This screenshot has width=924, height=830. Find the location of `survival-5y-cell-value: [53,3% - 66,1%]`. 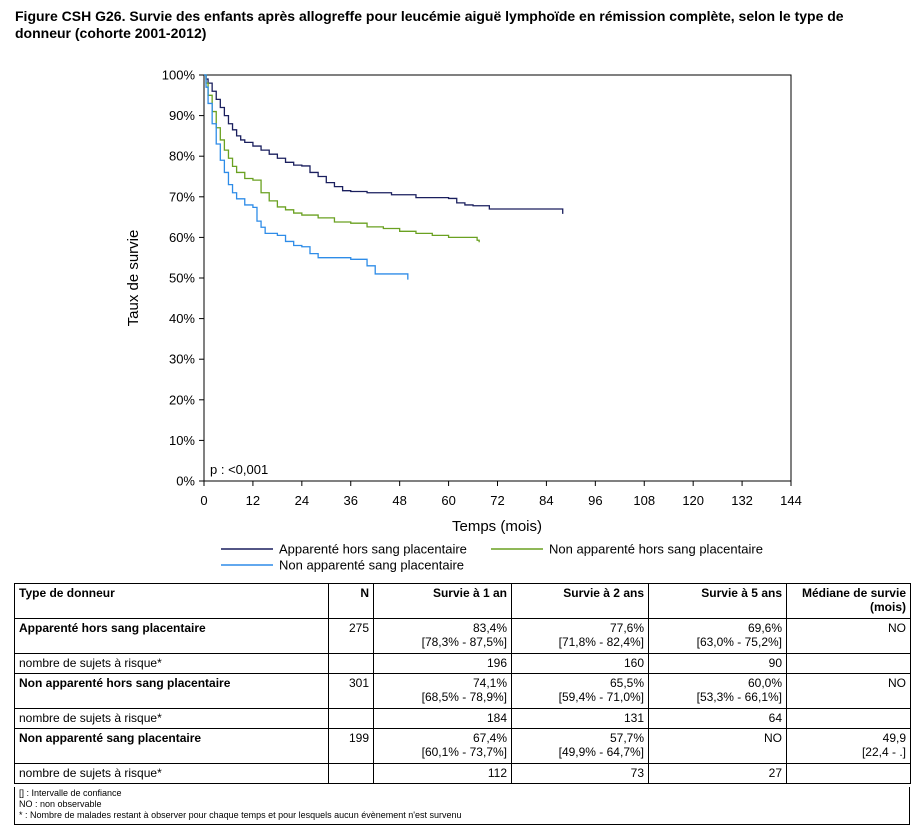

survival-5y-cell-value: [53,3% - 66,1%] is located at coordinates (739, 697).